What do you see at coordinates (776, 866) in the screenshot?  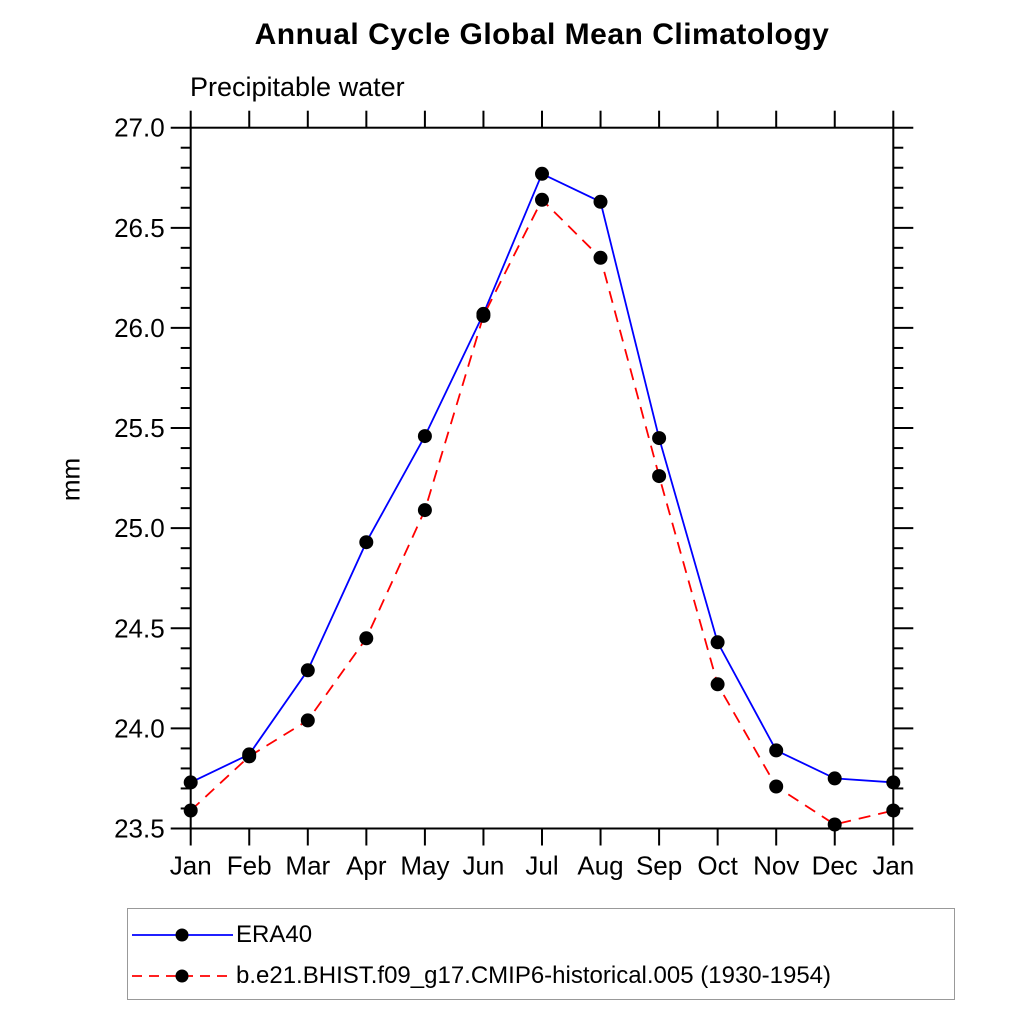 I see `svg-text: Nov` at bounding box center [776, 866].